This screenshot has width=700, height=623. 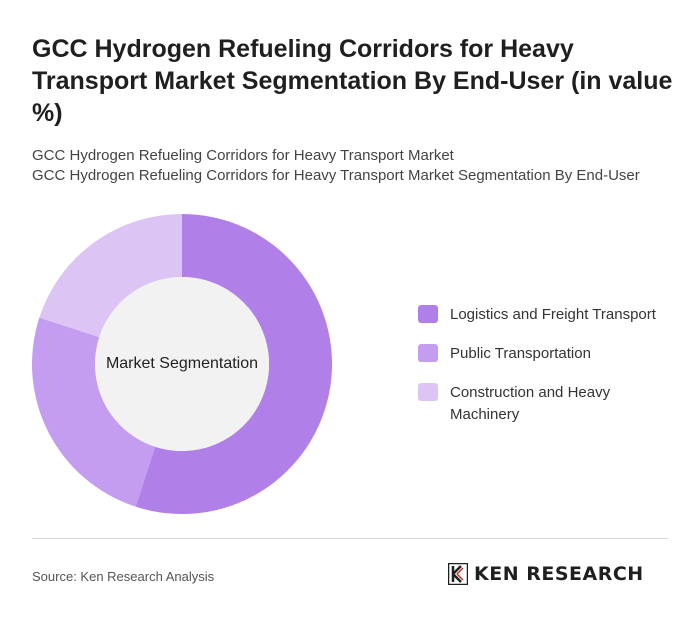 I want to click on legend-item: Logistics and Freight Transport, so click(x=548, y=315).